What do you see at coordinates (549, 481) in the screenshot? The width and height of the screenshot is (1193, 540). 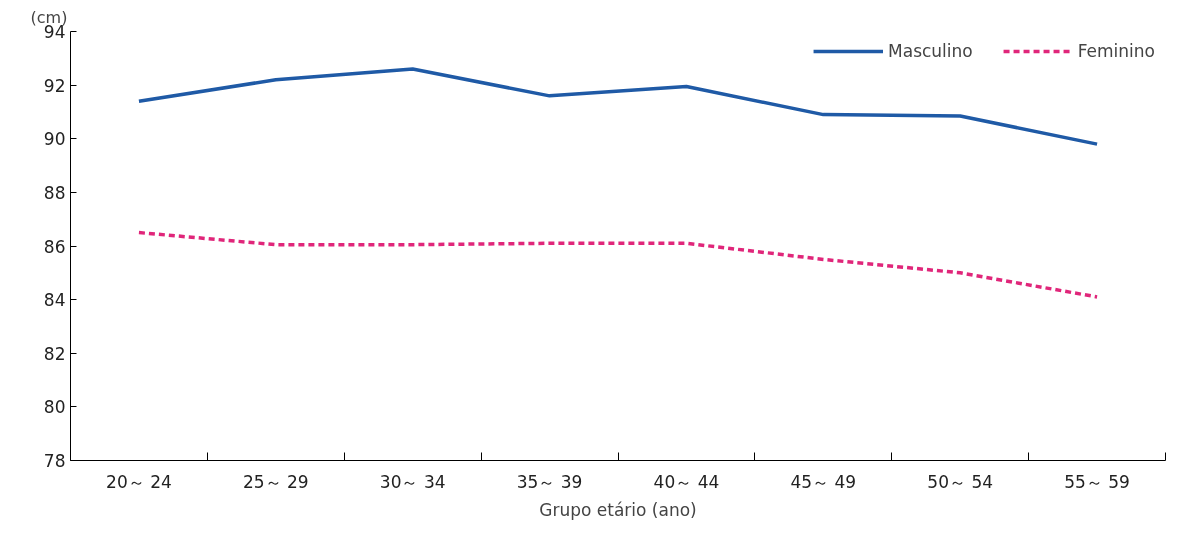 I see `x-tick-label: 35～ 39` at bounding box center [549, 481].